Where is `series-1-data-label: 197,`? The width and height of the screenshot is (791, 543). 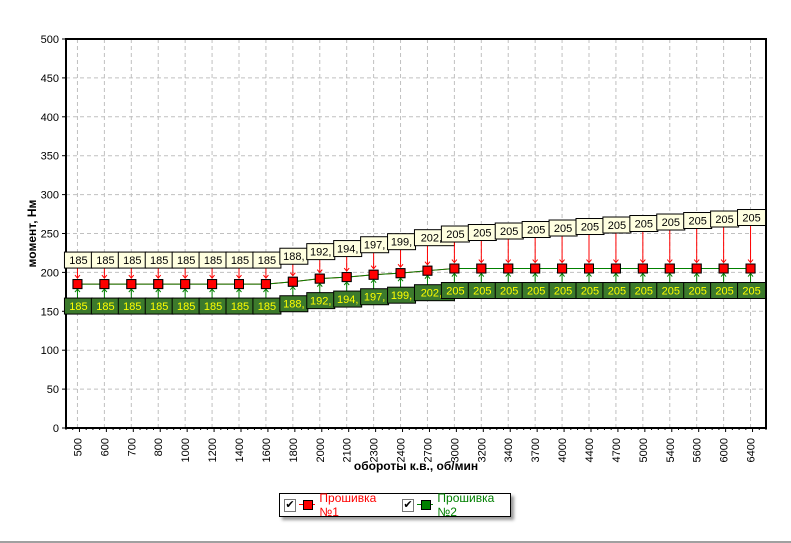 series-1-data-label: 197, is located at coordinates (374, 246).